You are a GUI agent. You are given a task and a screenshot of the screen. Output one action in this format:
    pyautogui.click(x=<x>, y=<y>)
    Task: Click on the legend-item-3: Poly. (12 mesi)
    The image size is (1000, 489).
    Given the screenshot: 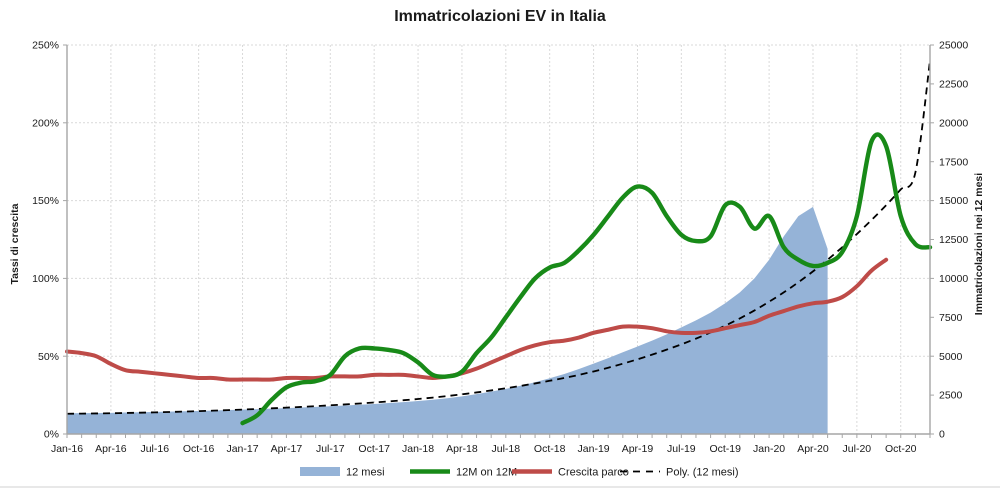 What is the action you would take?
    pyautogui.click(x=679, y=473)
    